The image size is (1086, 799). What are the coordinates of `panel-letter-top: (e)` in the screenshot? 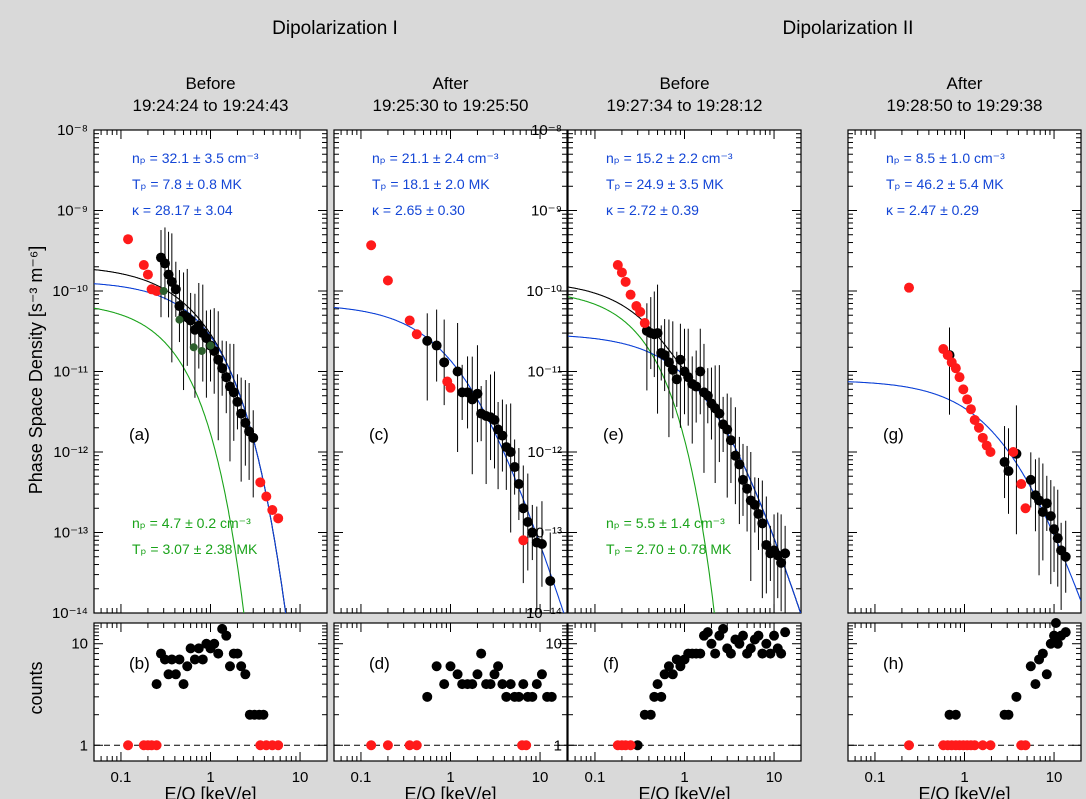 It's located at (613, 434).